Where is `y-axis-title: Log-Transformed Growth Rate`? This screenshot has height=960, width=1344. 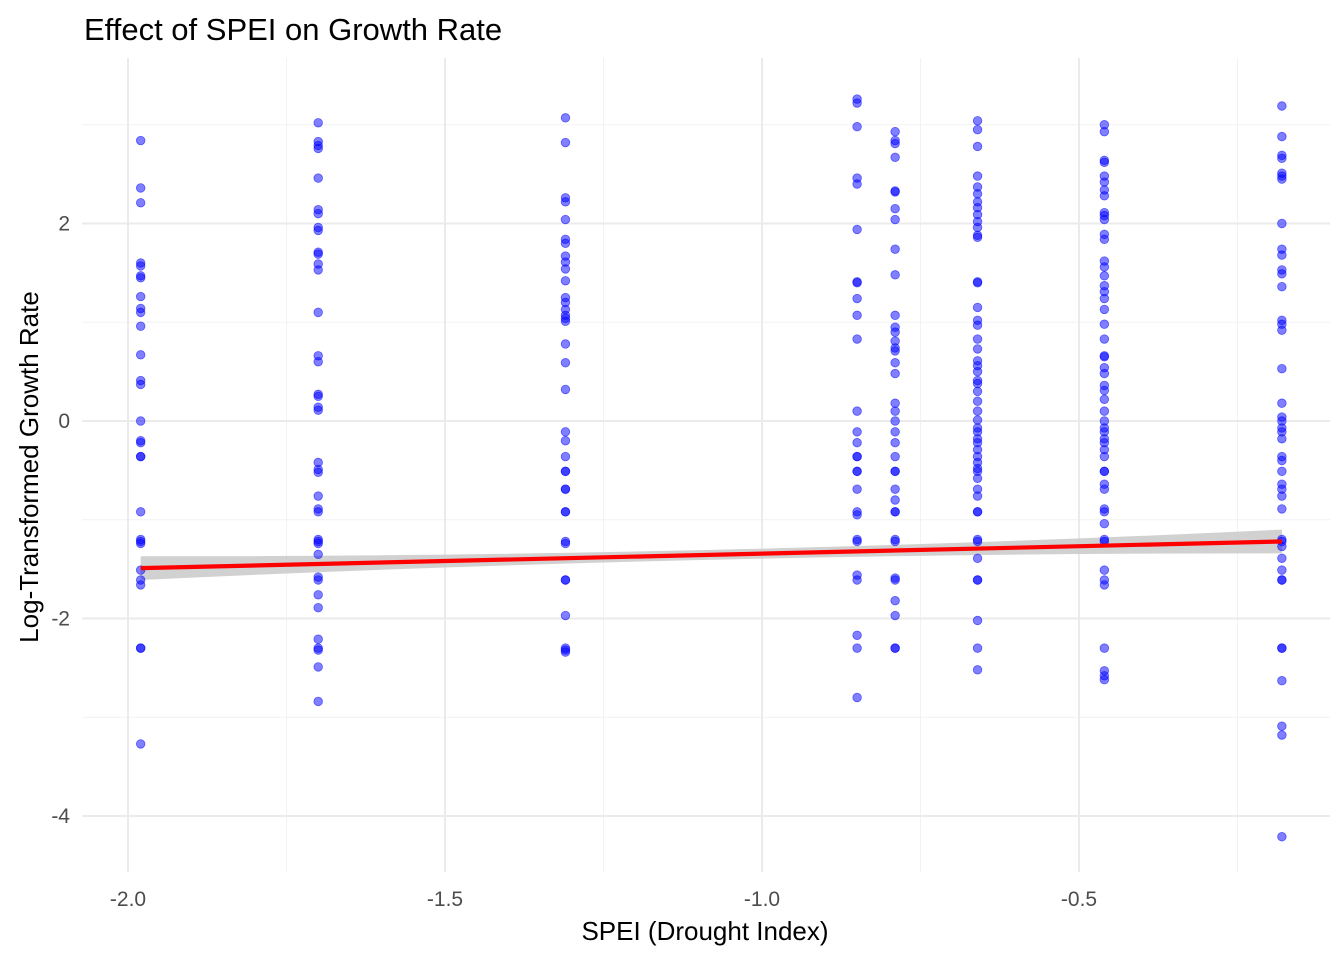 y-axis-title: Log-Transformed Growth Rate is located at coordinates (29, 467).